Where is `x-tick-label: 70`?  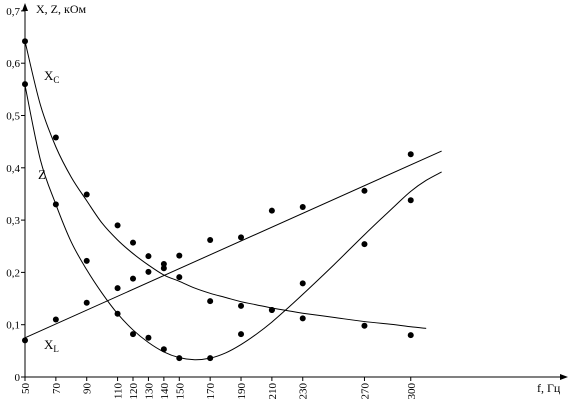 x-tick-label: 70 is located at coordinates (57, 389).